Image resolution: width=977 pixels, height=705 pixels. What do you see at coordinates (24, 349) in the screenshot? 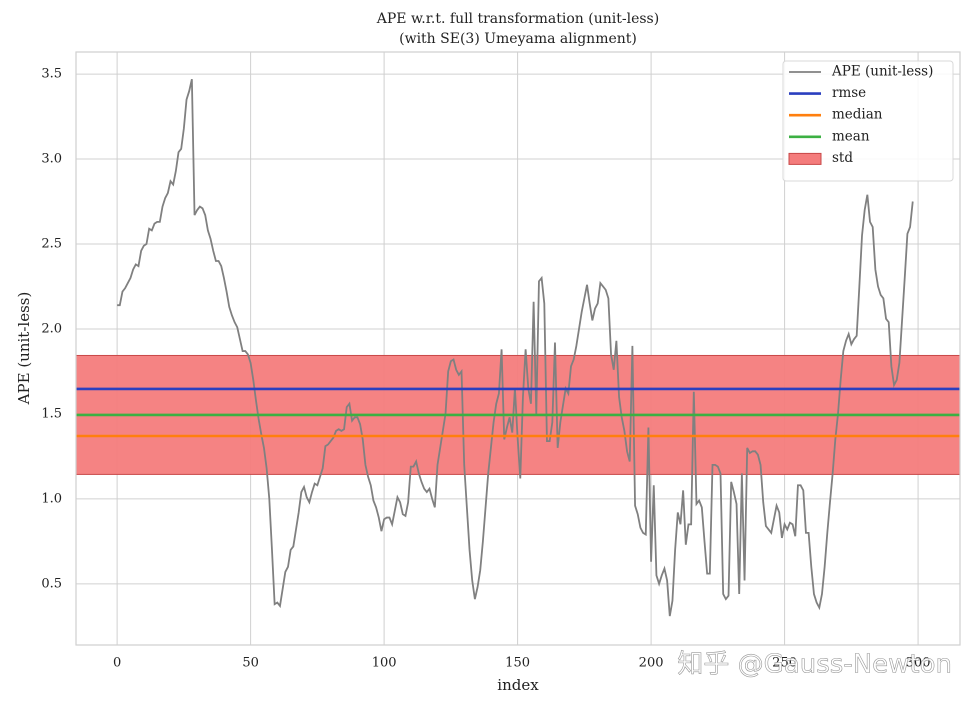
I see `y-axis-label: APE (unit-less)` at bounding box center [24, 349].